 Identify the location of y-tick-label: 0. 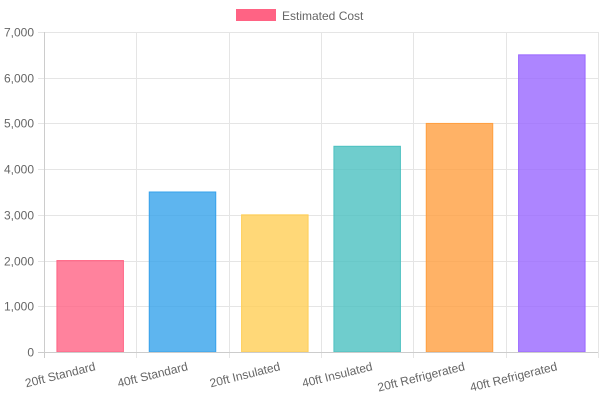
(30, 353).